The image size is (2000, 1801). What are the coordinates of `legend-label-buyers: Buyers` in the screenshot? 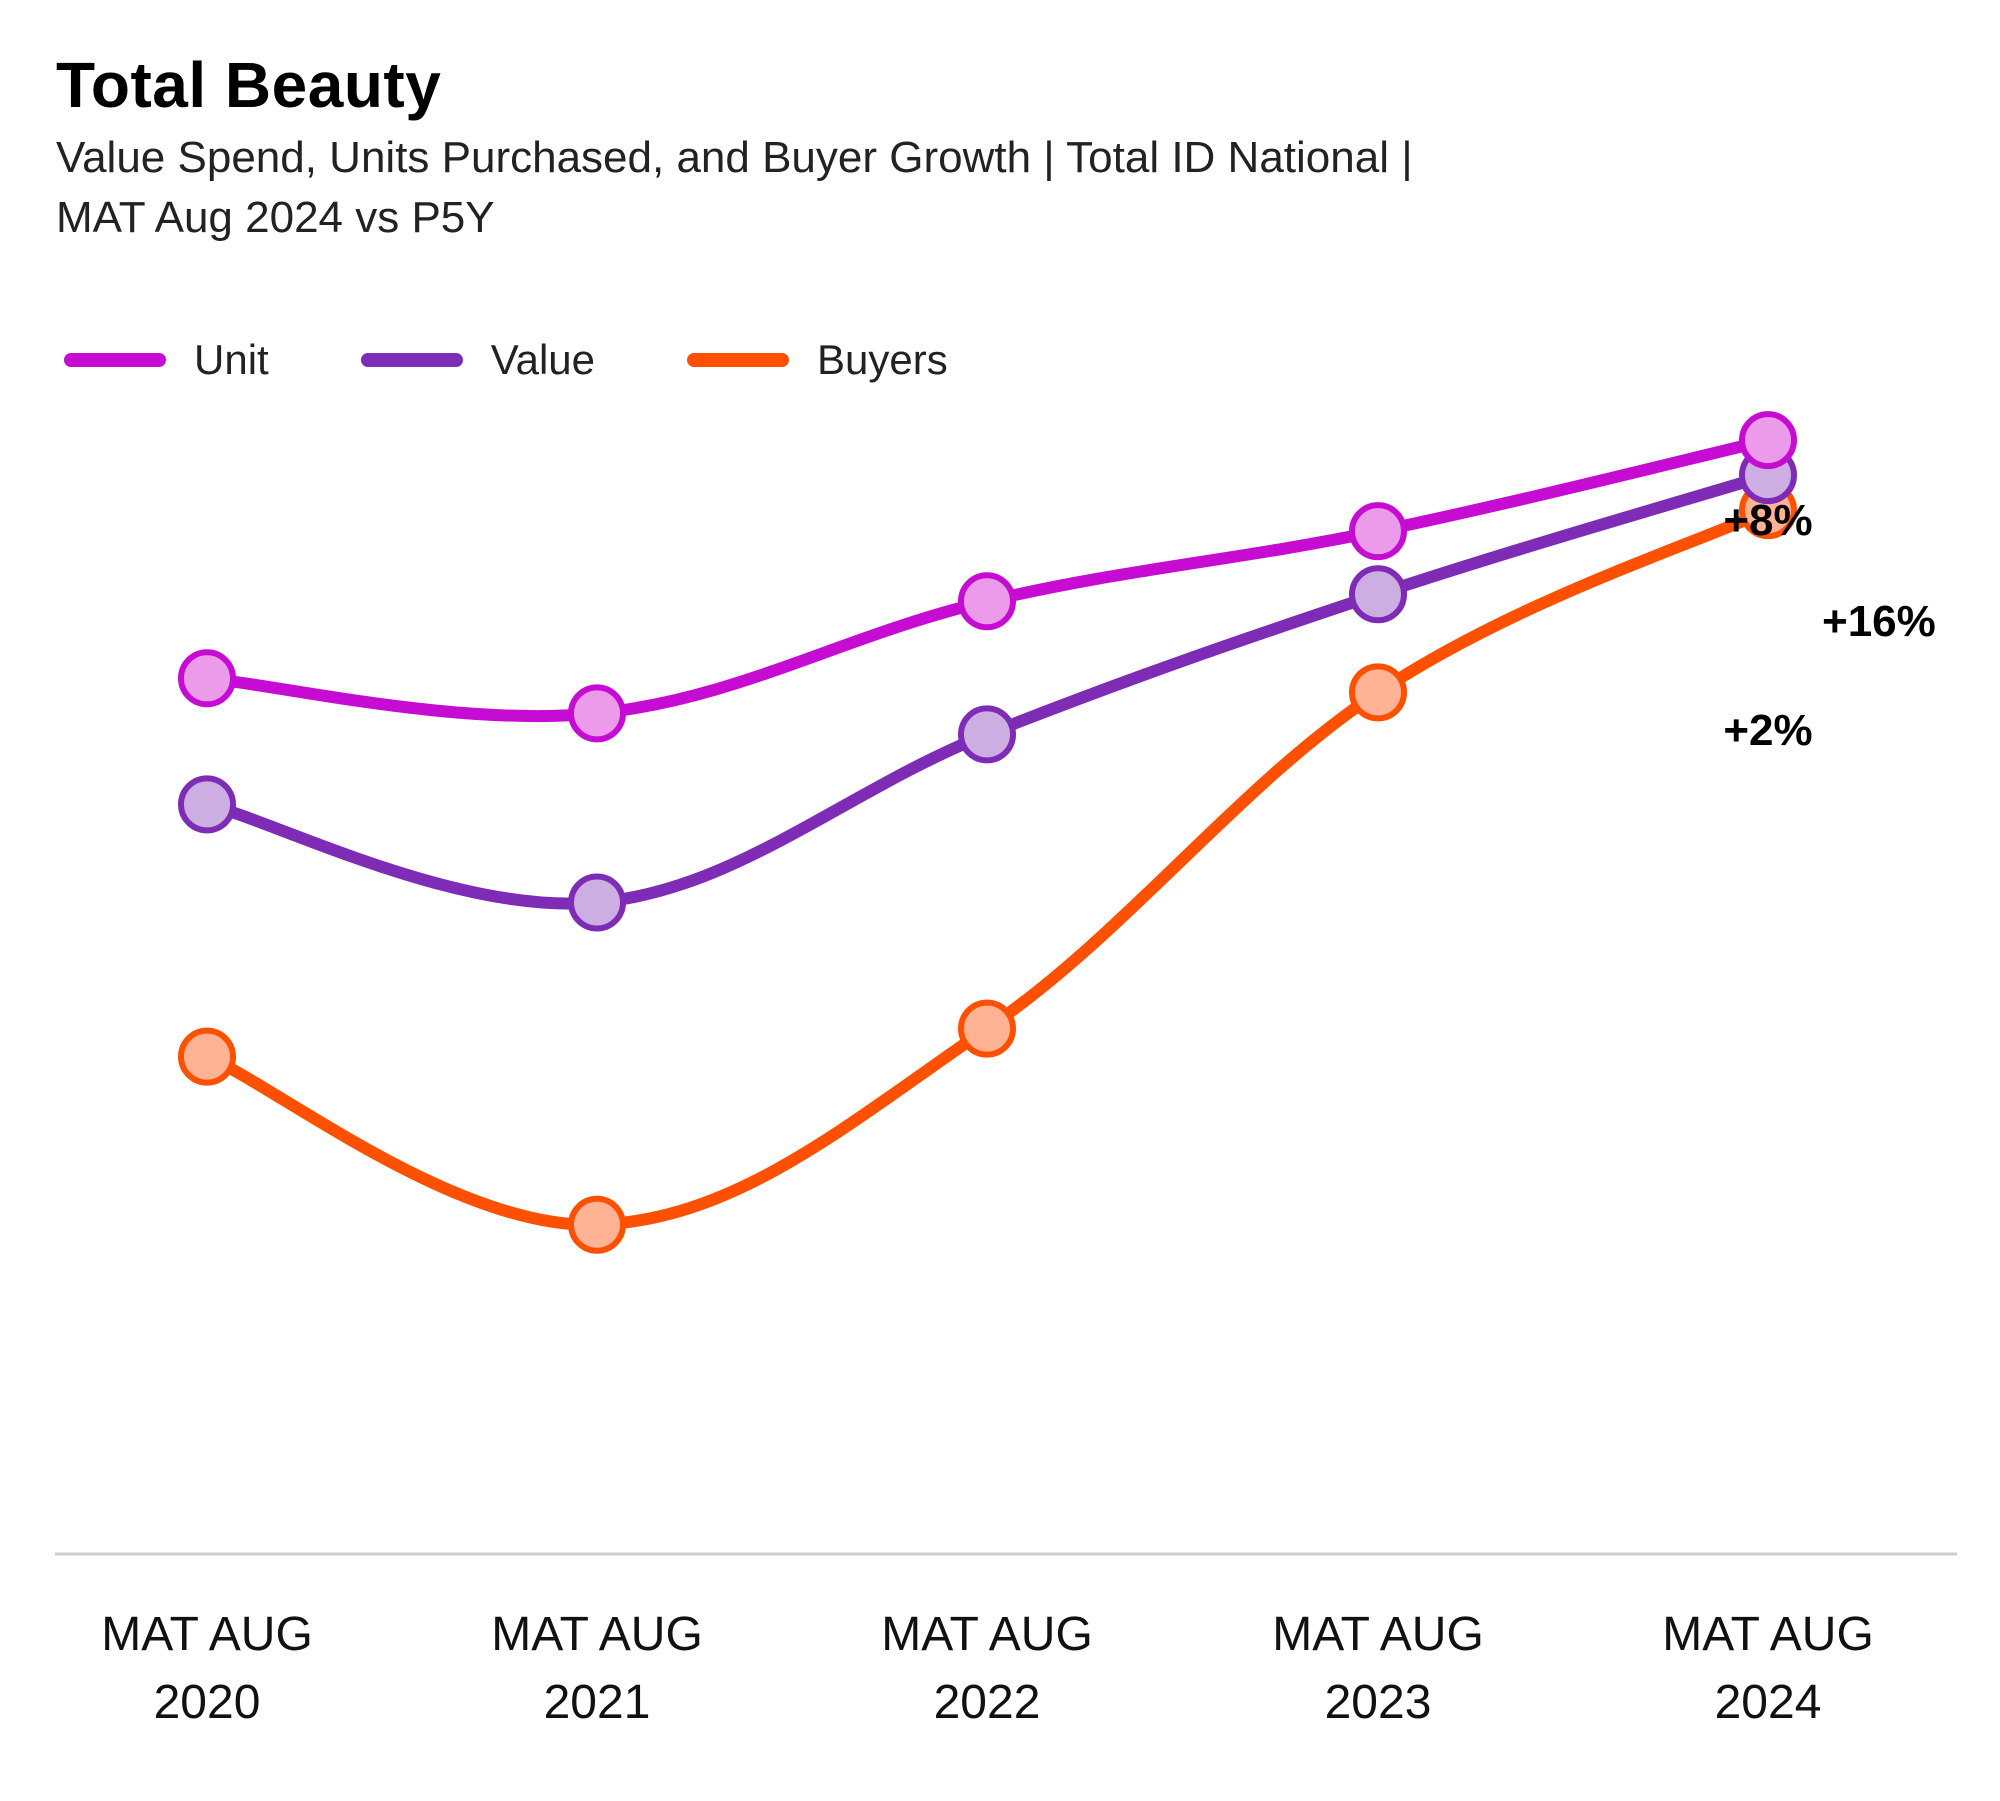 It's located at (882, 359).